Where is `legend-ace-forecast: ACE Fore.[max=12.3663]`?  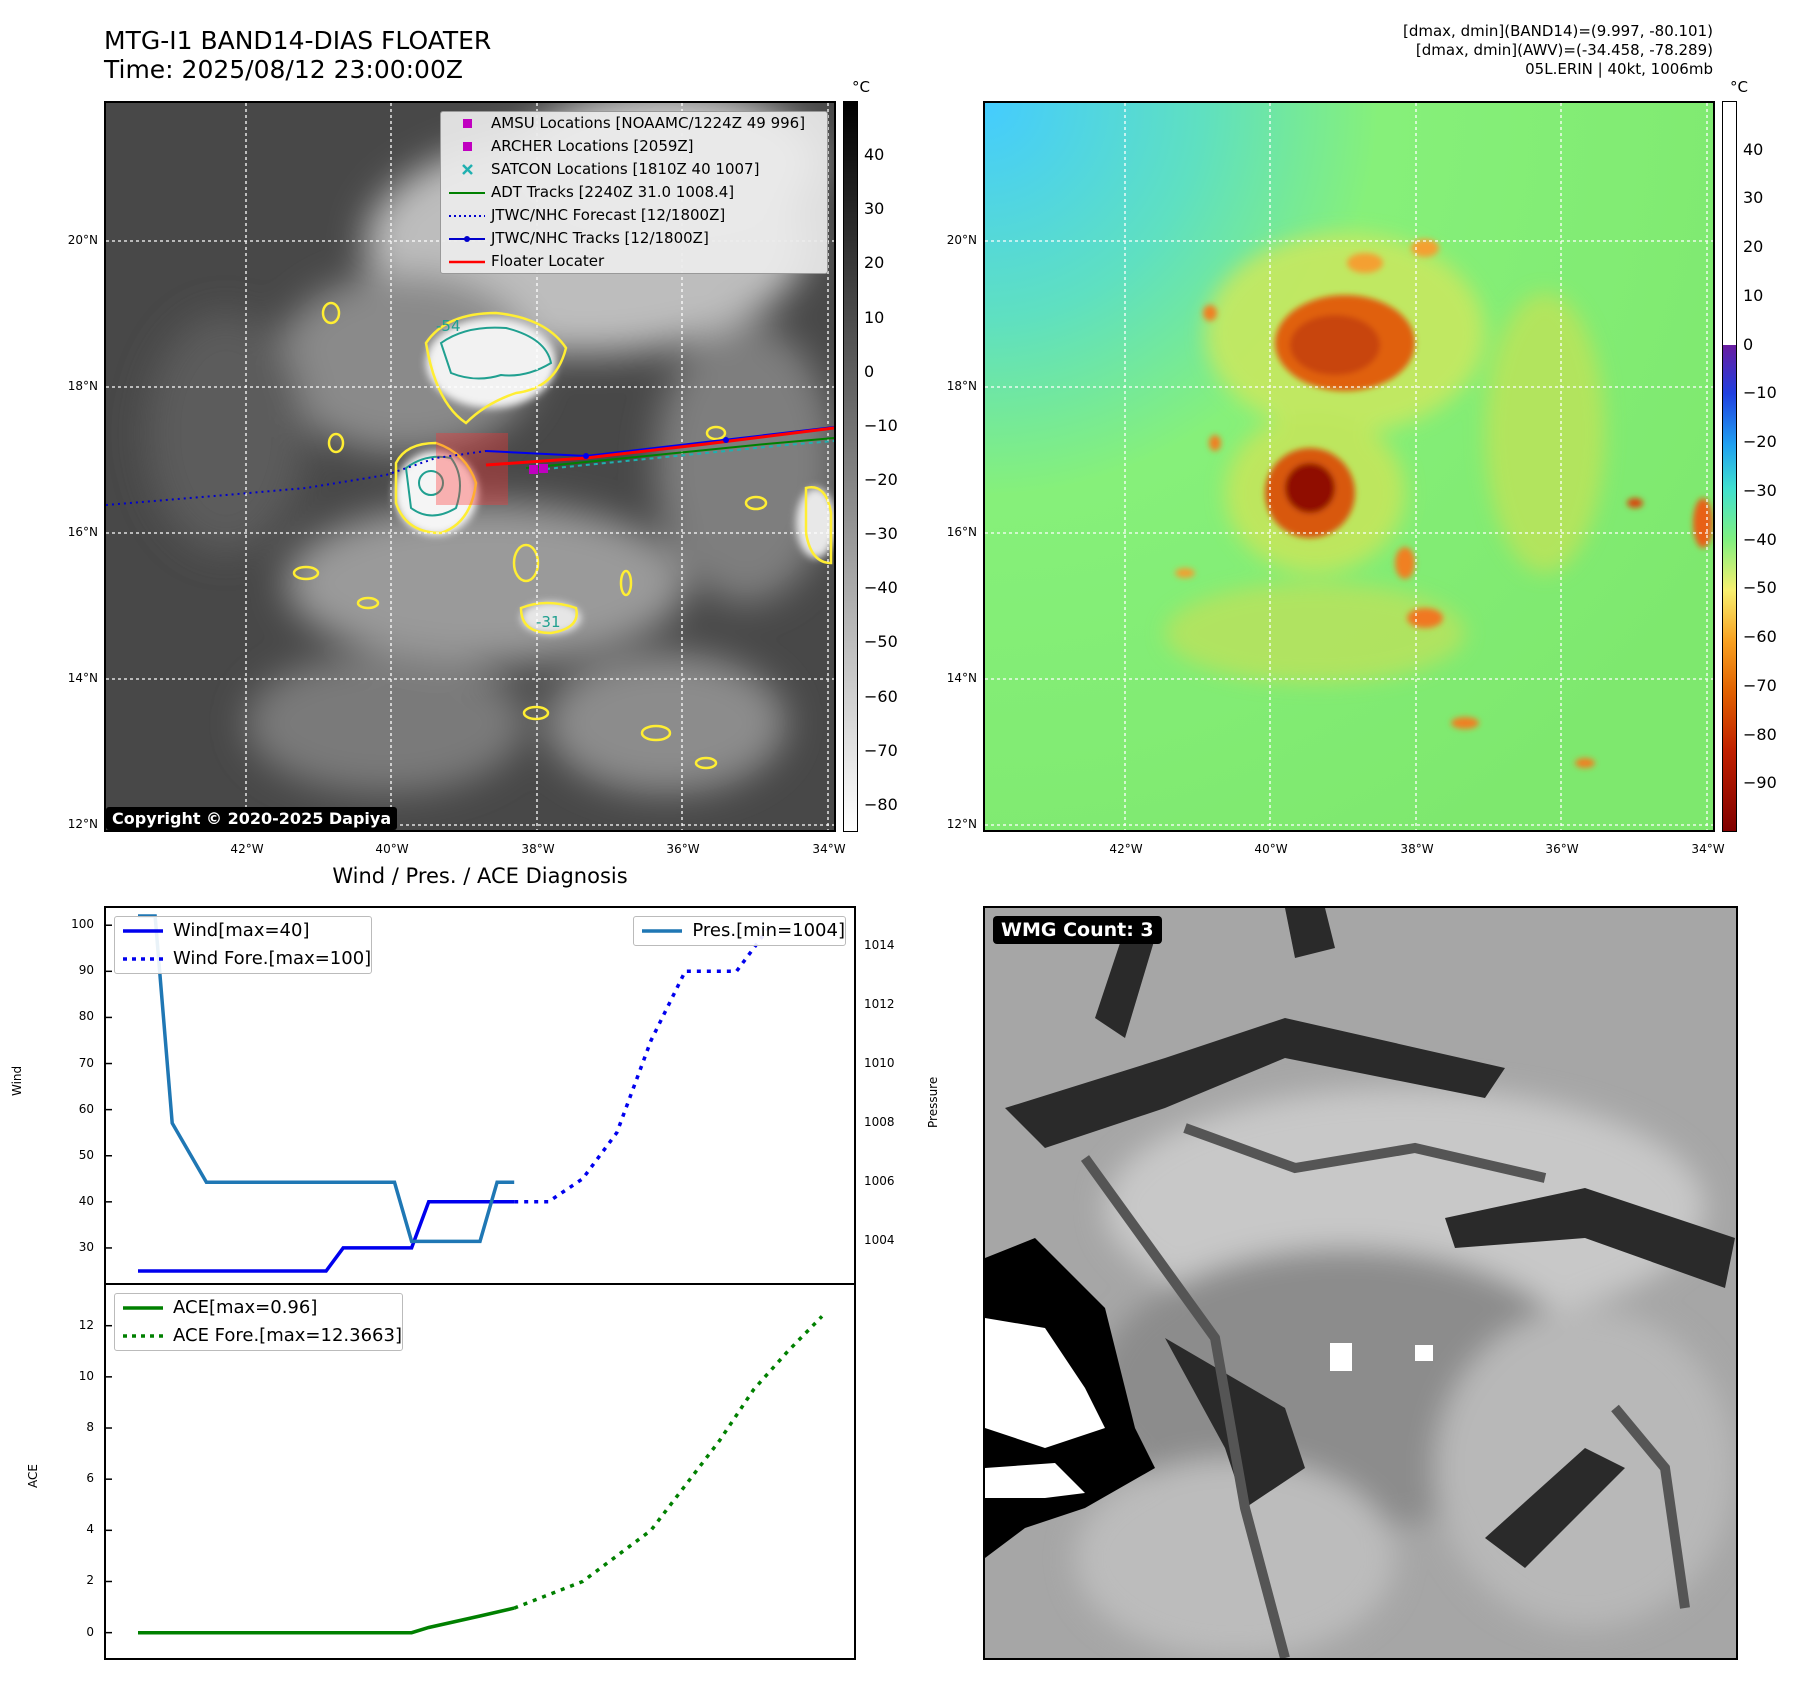 legend-ace-forecast: ACE Fore.[max=12.3663] is located at coordinates (258, 1336).